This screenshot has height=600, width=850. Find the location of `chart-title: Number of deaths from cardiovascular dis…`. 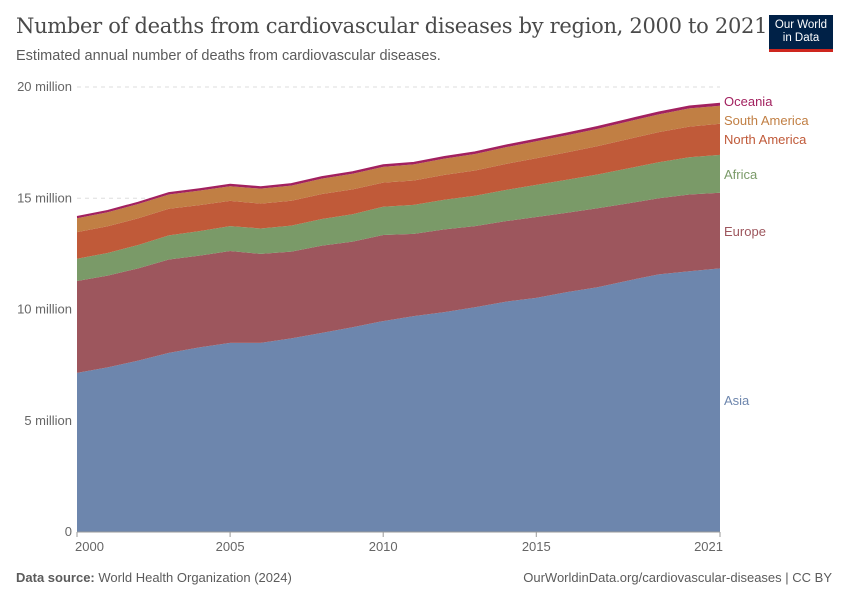

chart-title: Number of deaths from cardiovascular dis… is located at coordinates (392, 26).